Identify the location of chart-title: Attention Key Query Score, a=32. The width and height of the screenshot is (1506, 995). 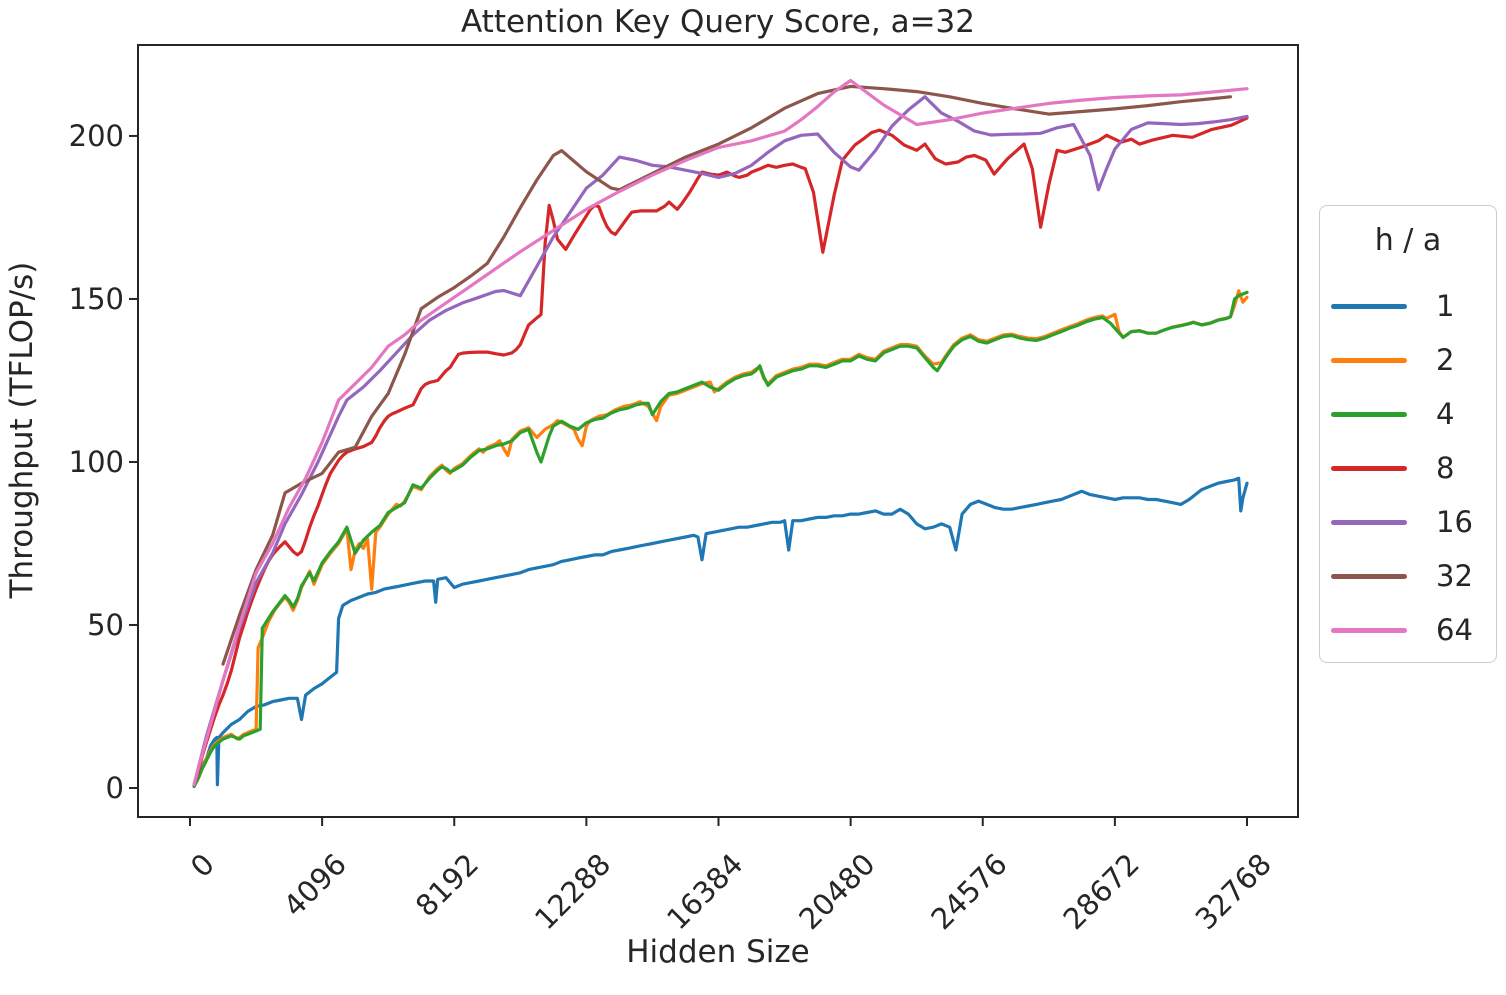
(718, 22).